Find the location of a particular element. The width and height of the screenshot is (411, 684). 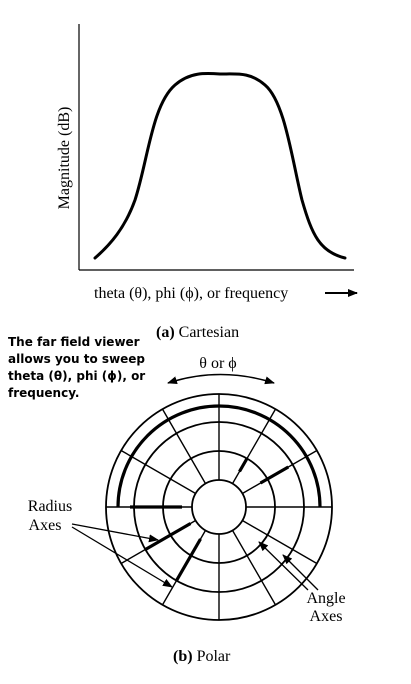

cartesian-caption: (a) Cartesian is located at coordinates (197, 332).